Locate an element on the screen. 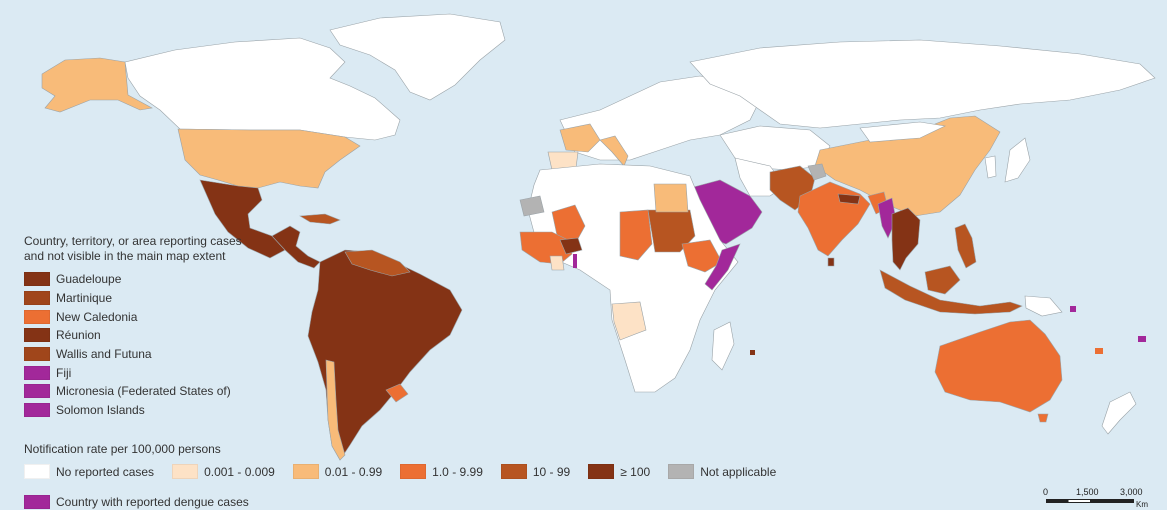 The height and width of the screenshot is (510, 1167). legend-class-0001-0009: 0.001 - 0.009 is located at coordinates (223, 471).